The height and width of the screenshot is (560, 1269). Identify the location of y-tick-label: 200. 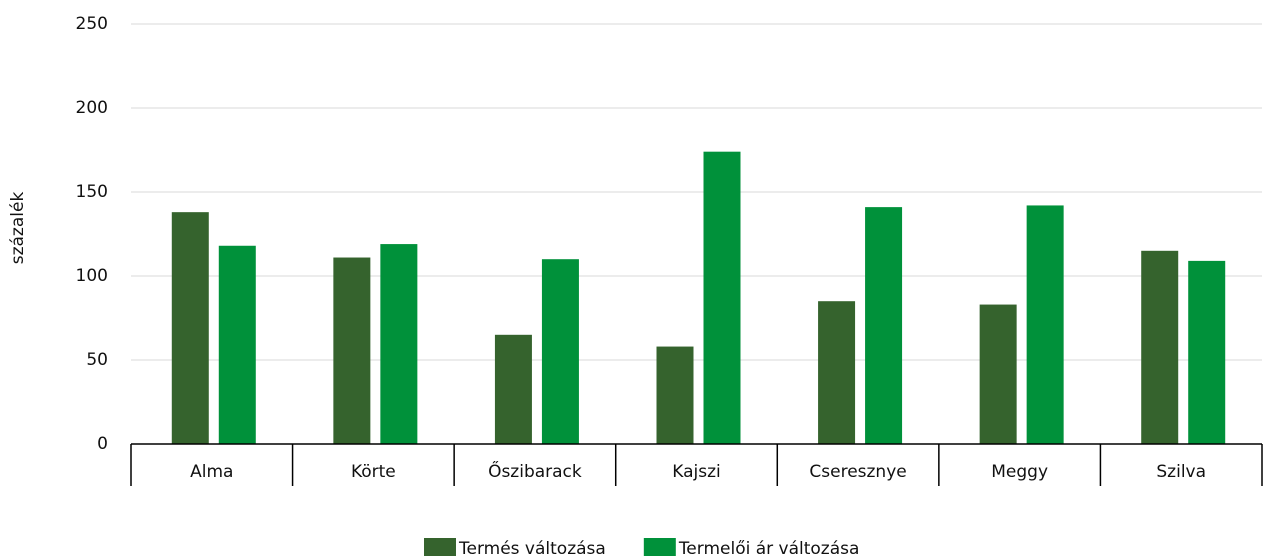
(92, 108).